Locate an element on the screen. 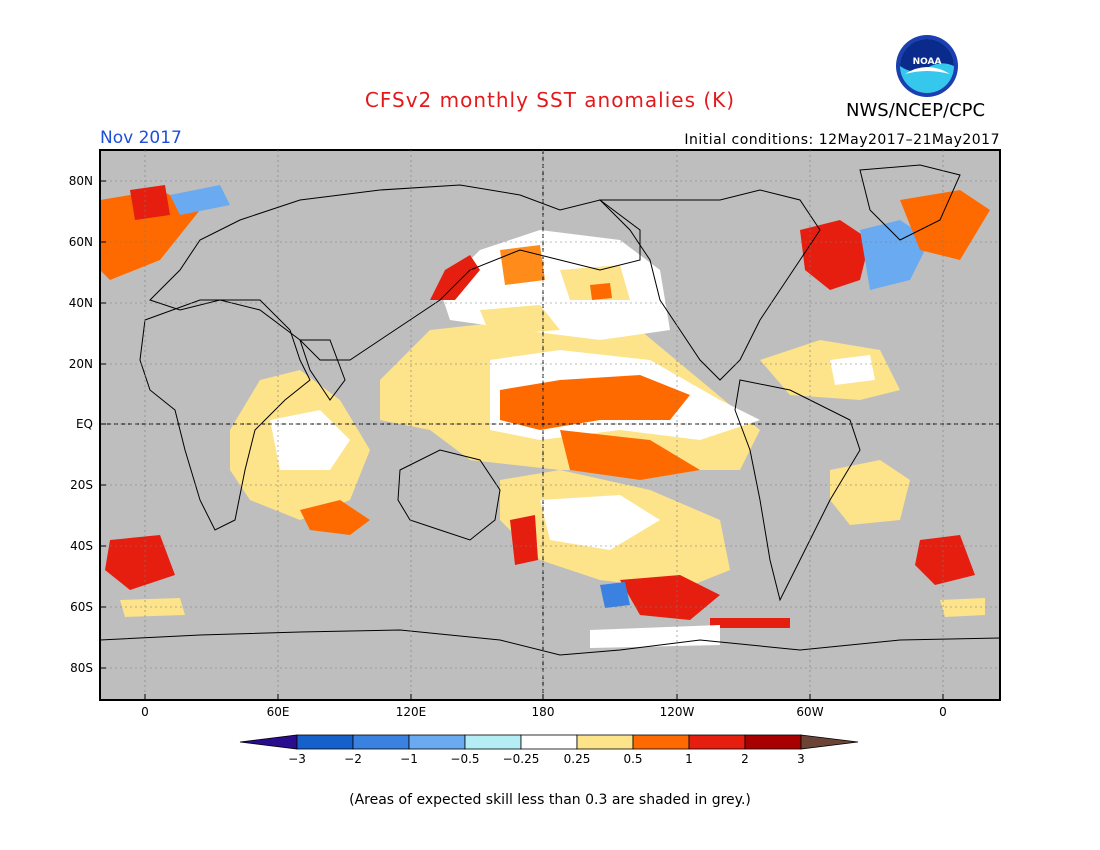 Image resolution: width=1100 pixels, height=850 pixels. lat-label: 20N is located at coordinates (81, 364).